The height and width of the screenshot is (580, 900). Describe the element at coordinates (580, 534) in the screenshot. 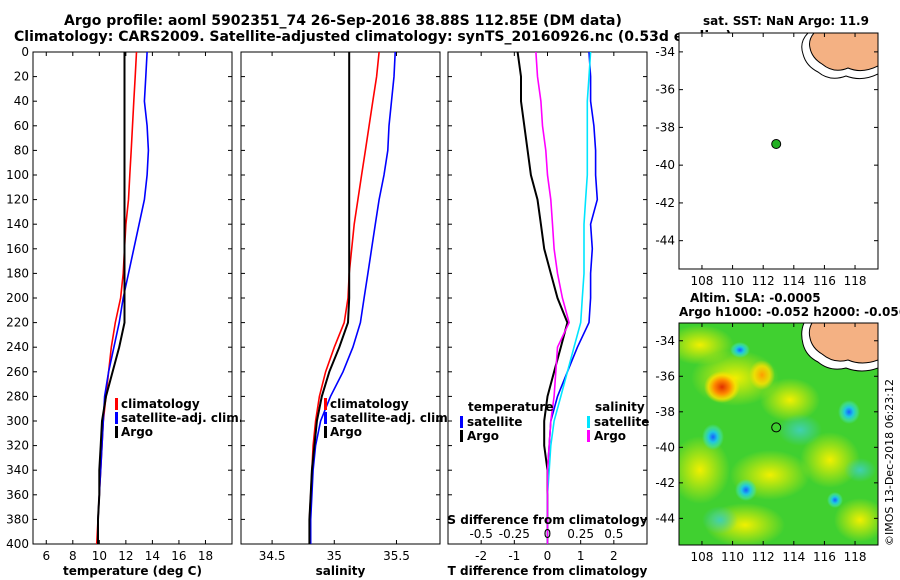

I see `difference-top-xtick-label: 0.25` at that location.